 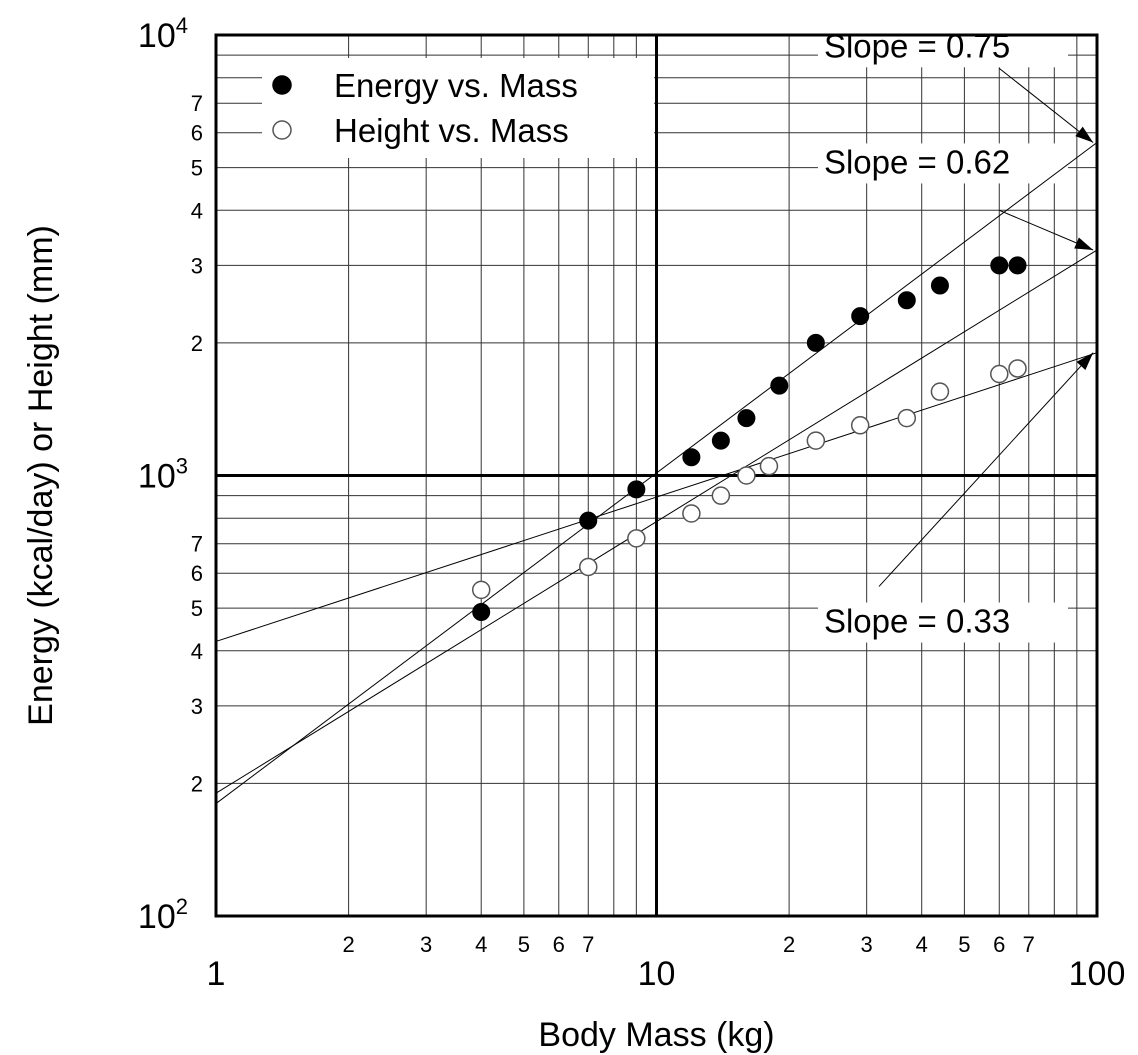 I want to click on legend-box, so click(x=458, y=108).